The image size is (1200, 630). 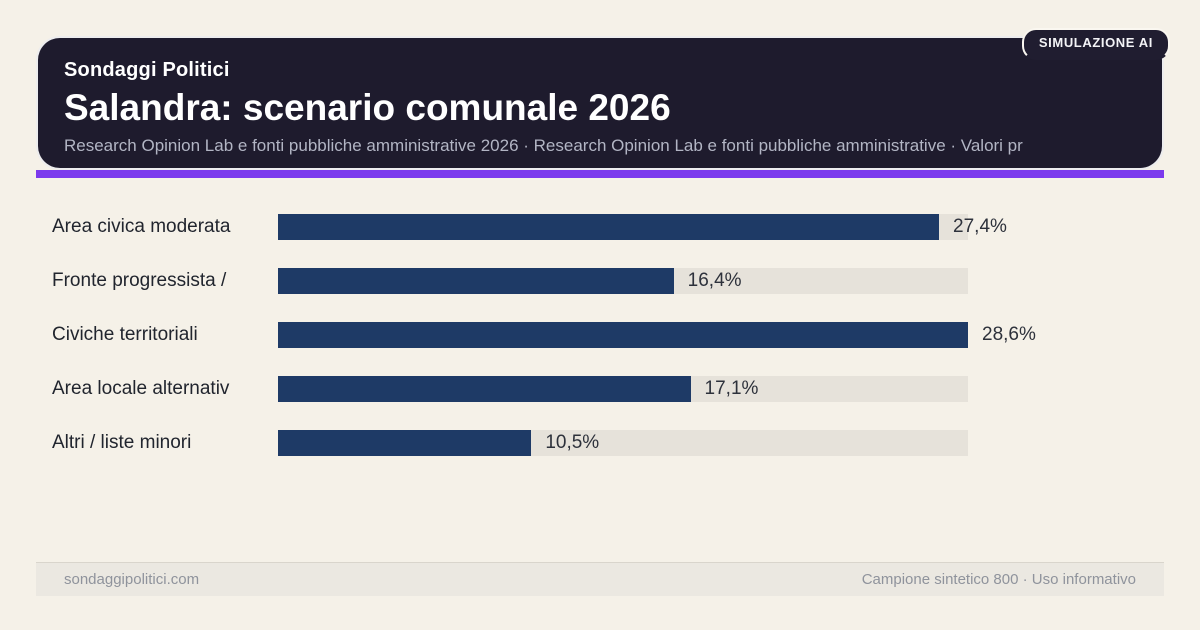 I want to click on bar-track: 27,4%, so click(x=642, y=227).